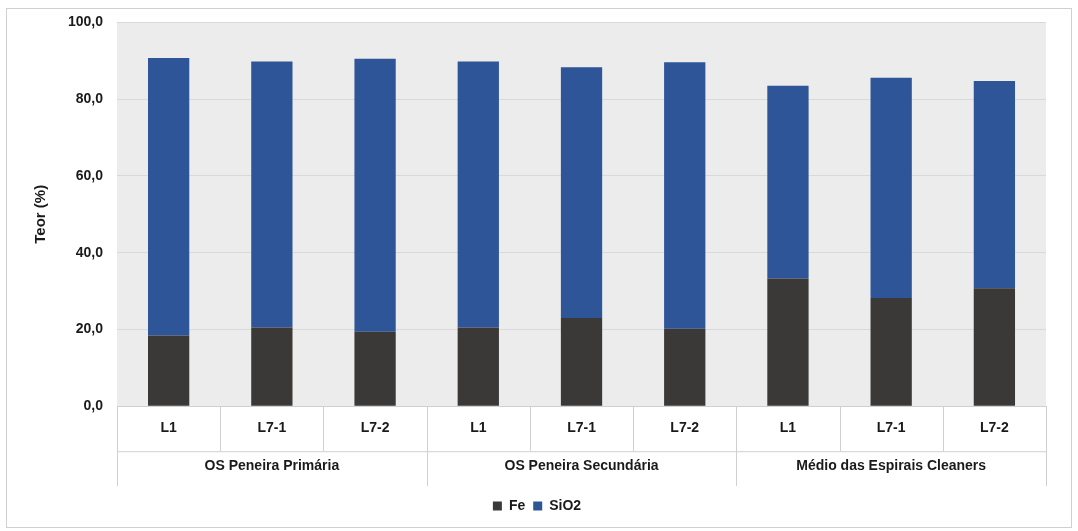  I want to click on y-tick-label: 0,0, so click(93, 405).